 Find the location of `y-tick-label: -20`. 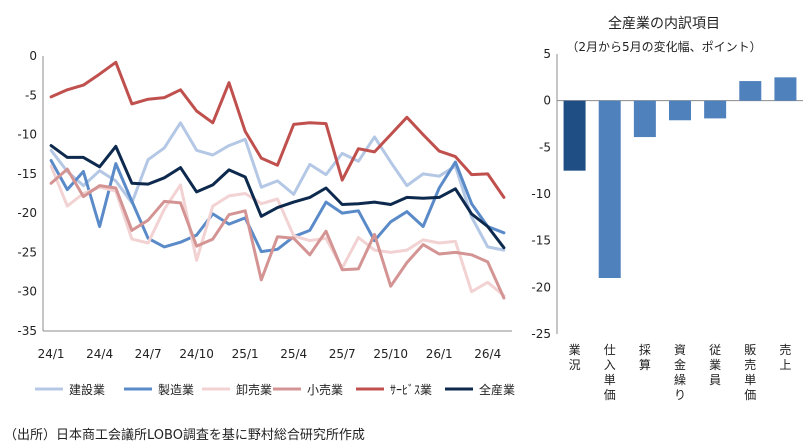

y-tick-label: -20 is located at coordinates (27, 213).